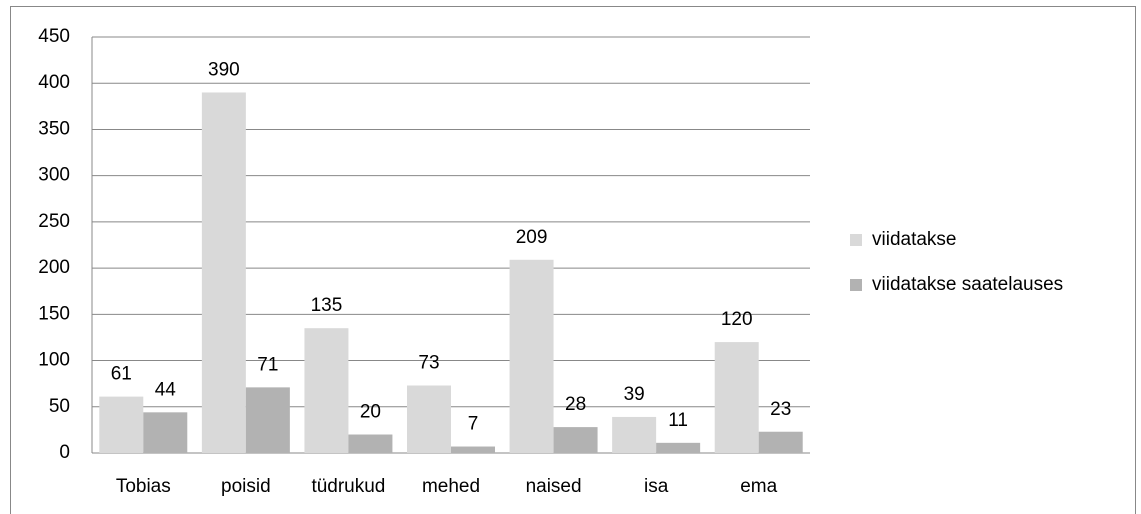 The height and width of the screenshot is (514, 1141). Describe the element at coordinates (451, 486) in the screenshot. I see `x-tick-label: mehed` at that location.